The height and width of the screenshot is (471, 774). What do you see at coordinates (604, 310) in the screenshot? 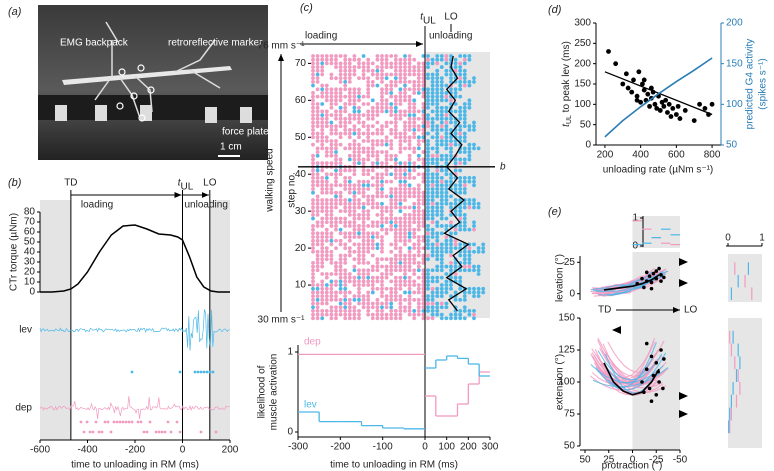
I see `phase-label: TD` at bounding box center [604, 310].